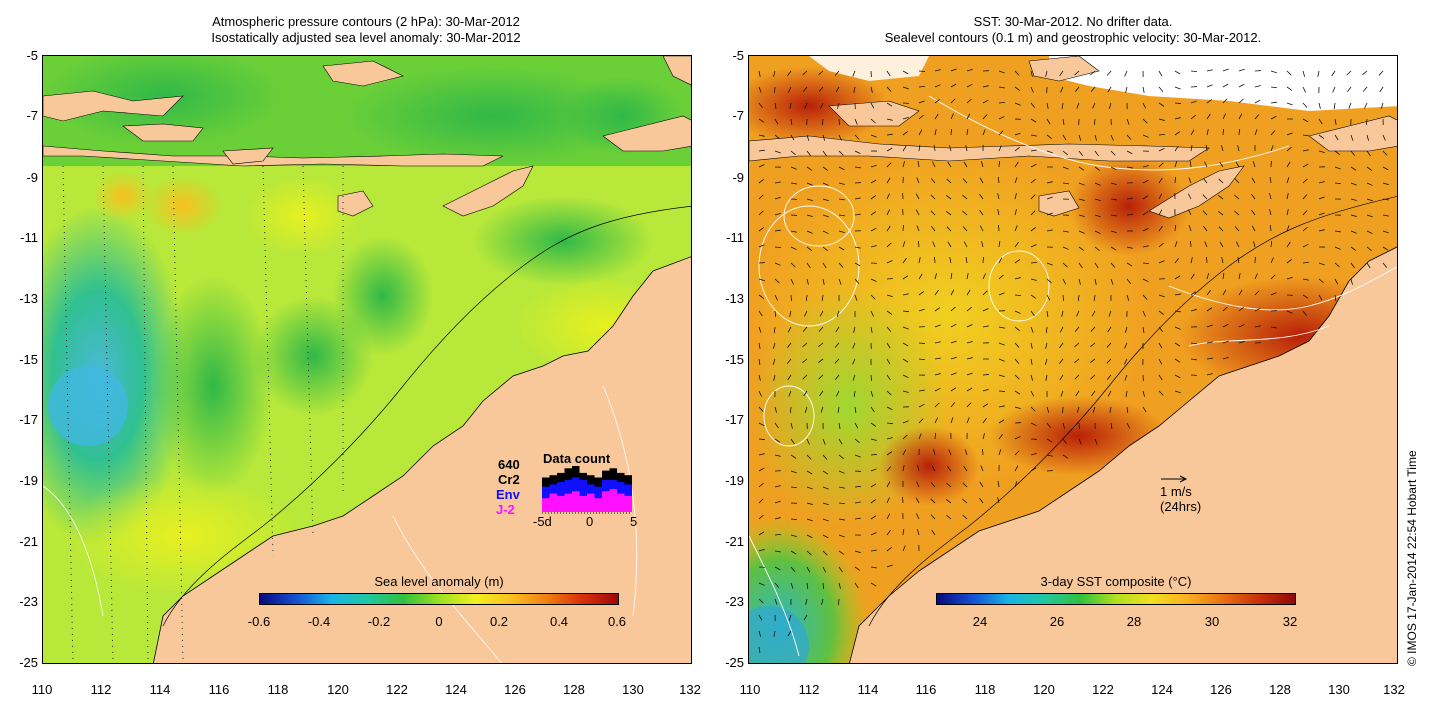 Image resolution: width=1440 pixels, height=710 pixels. I want to click on data-count-axis-label: 0, so click(590, 521).